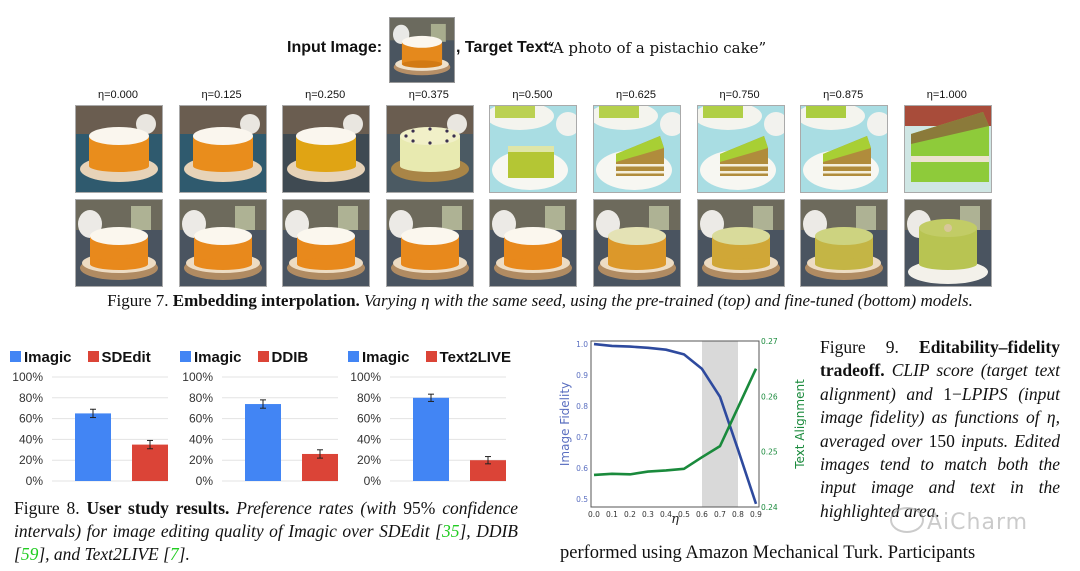 The height and width of the screenshot is (571, 1080). I want to click on y-tick-label: 0.8, so click(582, 406).